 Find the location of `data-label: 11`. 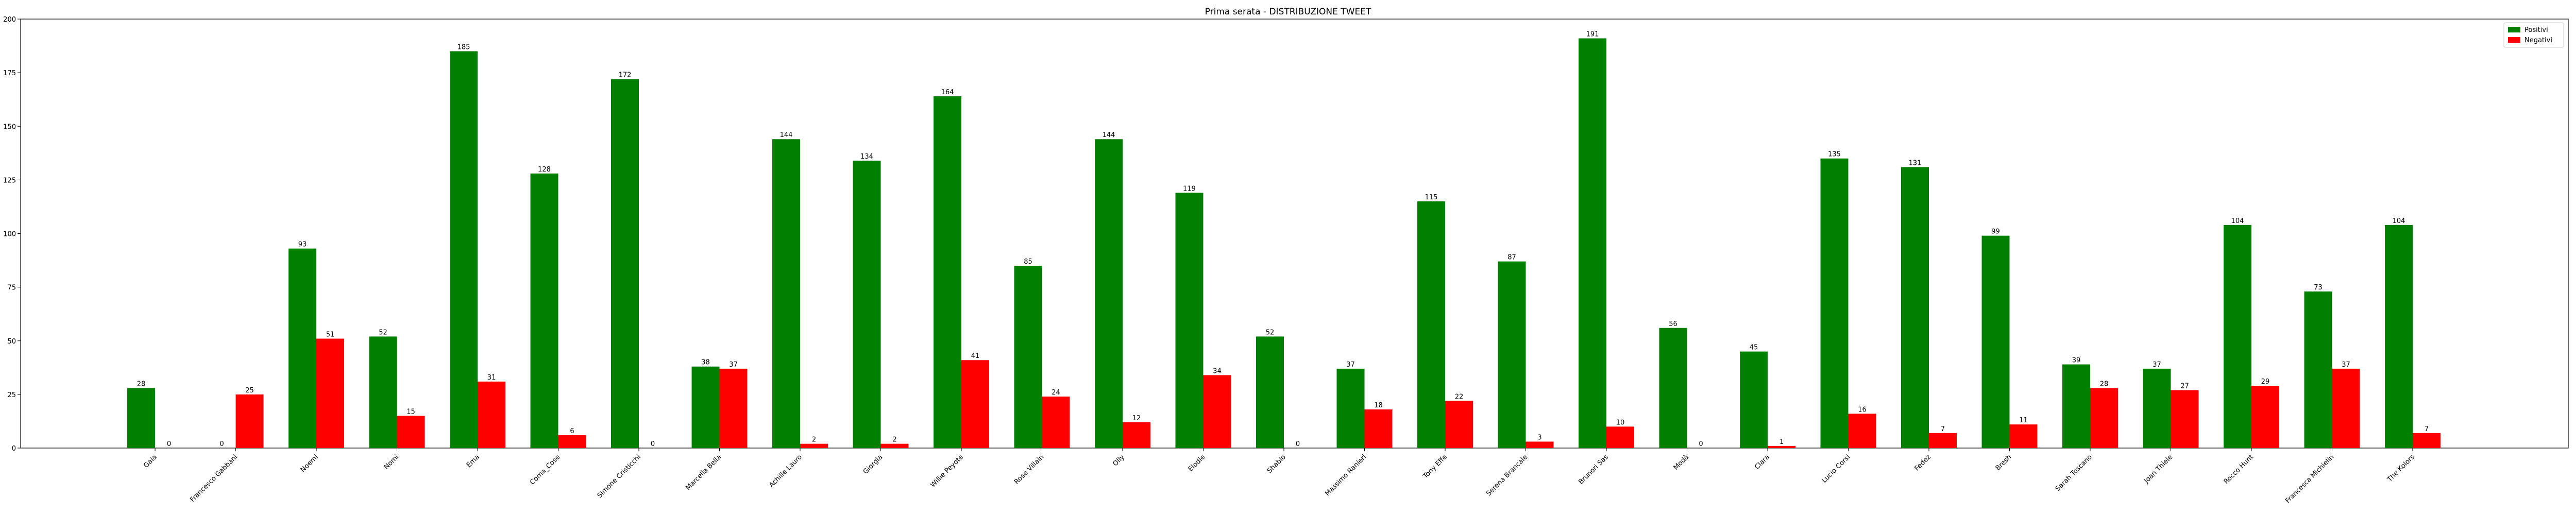

data-label: 11 is located at coordinates (2023, 420).